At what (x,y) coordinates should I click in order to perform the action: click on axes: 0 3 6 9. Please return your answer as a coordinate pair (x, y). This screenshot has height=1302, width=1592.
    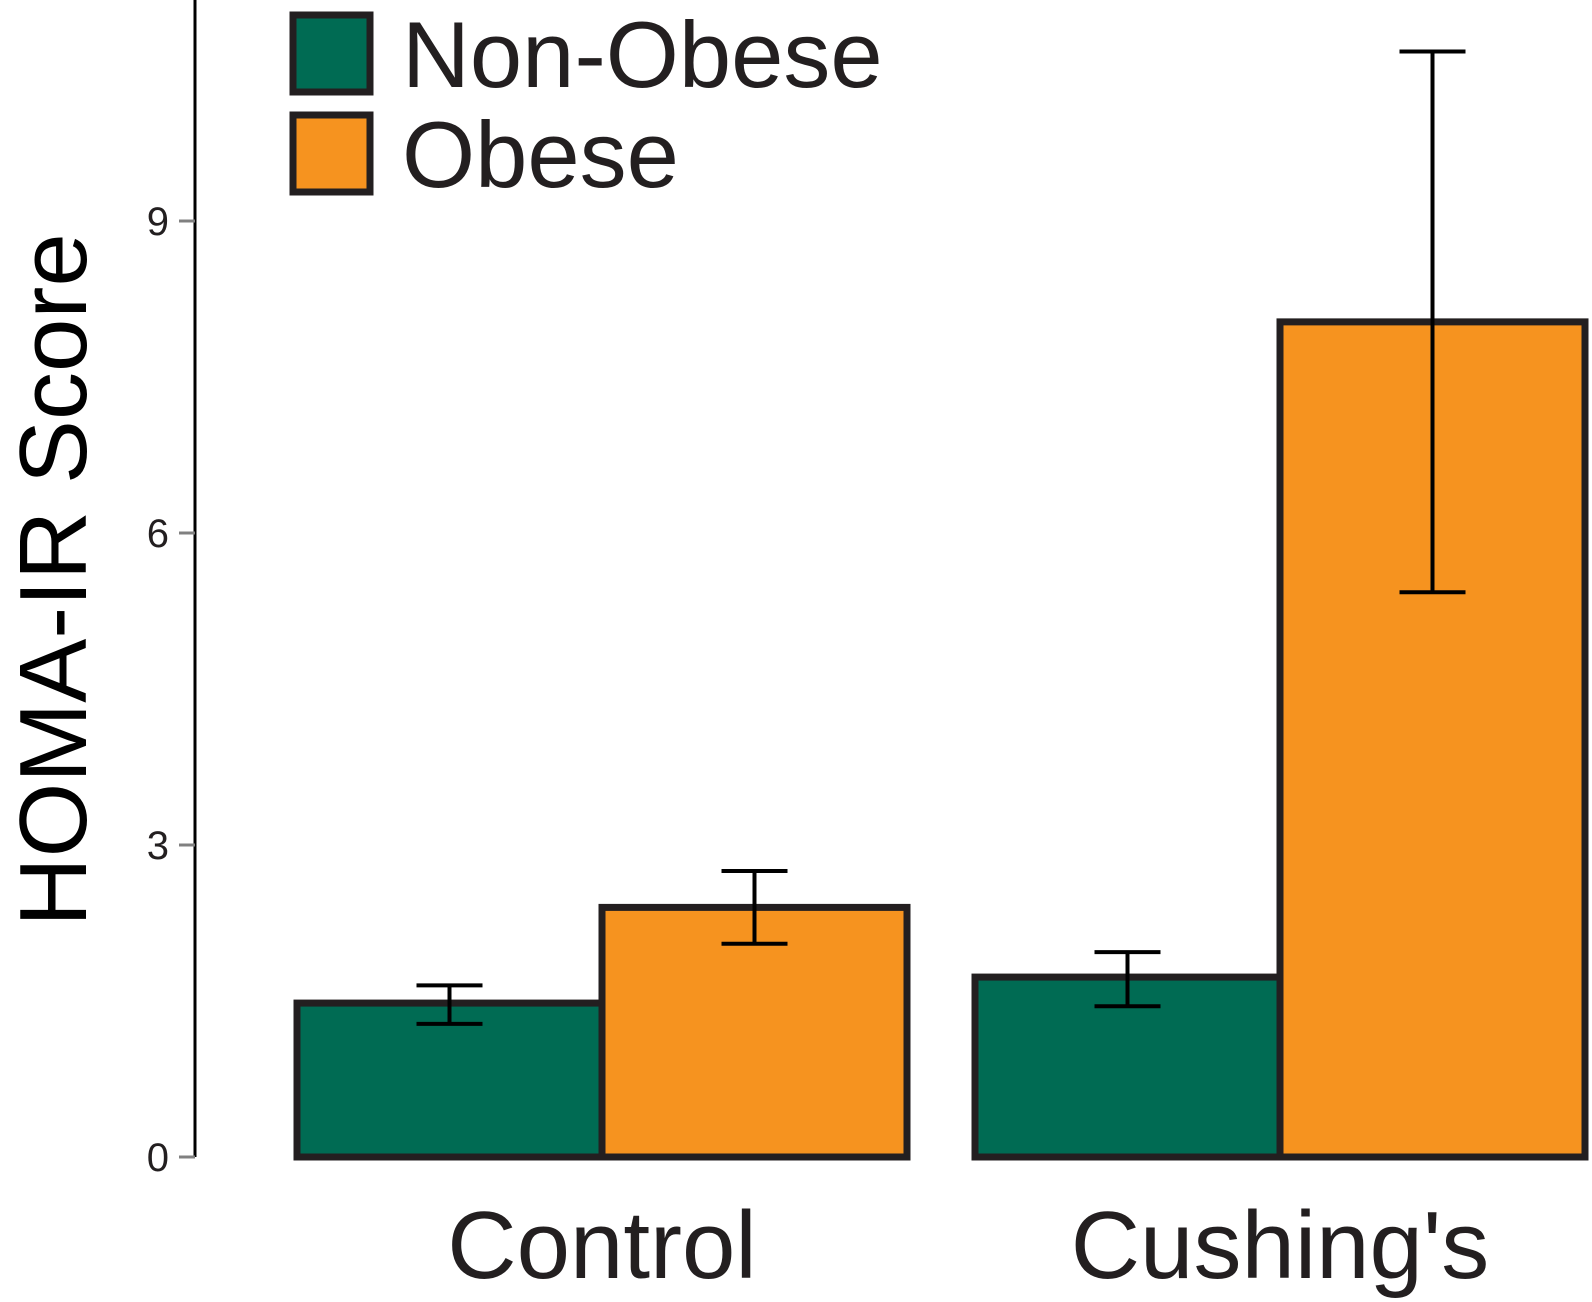
    Looking at the image, I should click on (172, 590).